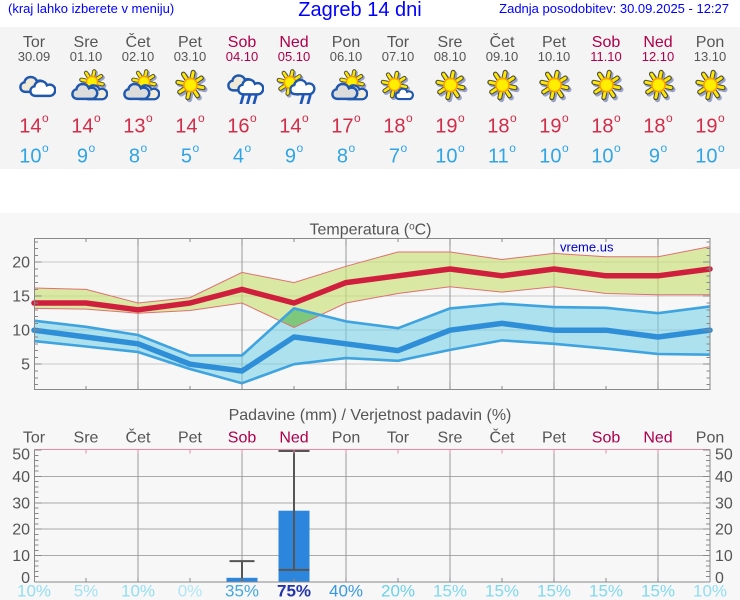 This screenshot has height=600, width=740. What do you see at coordinates (294, 591) in the screenshot?
I see `svg-text: 75%` at bounding box center [294, 591].